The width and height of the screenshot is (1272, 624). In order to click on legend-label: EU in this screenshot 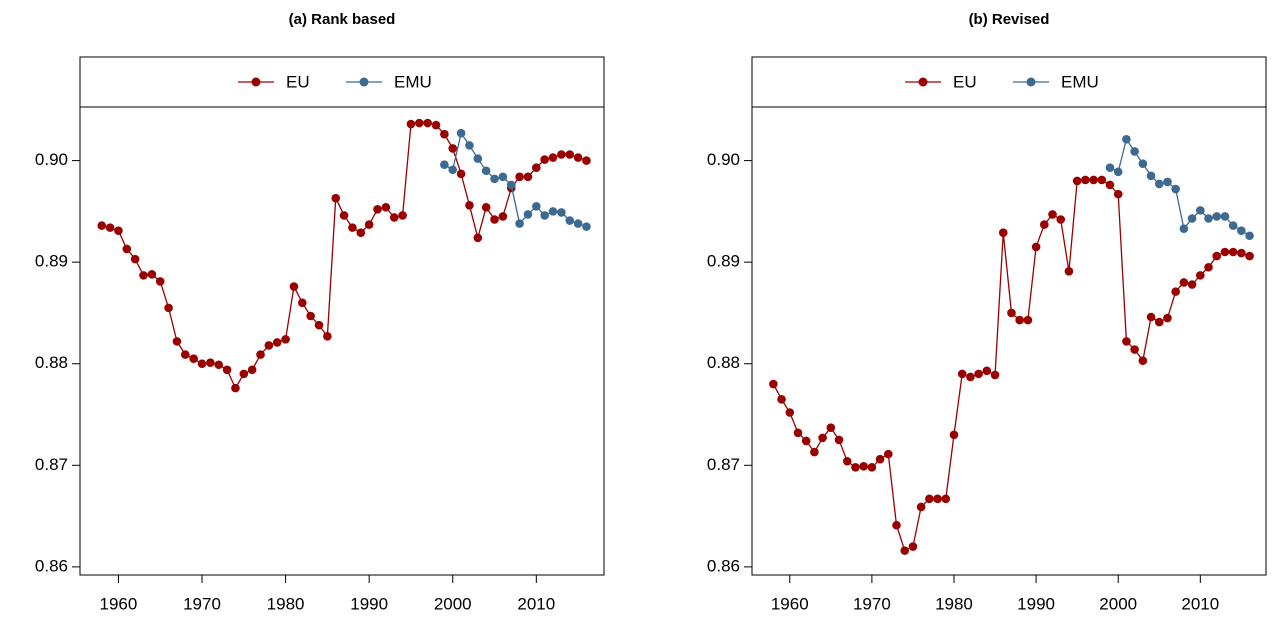, I will do `click(298, 81)`.